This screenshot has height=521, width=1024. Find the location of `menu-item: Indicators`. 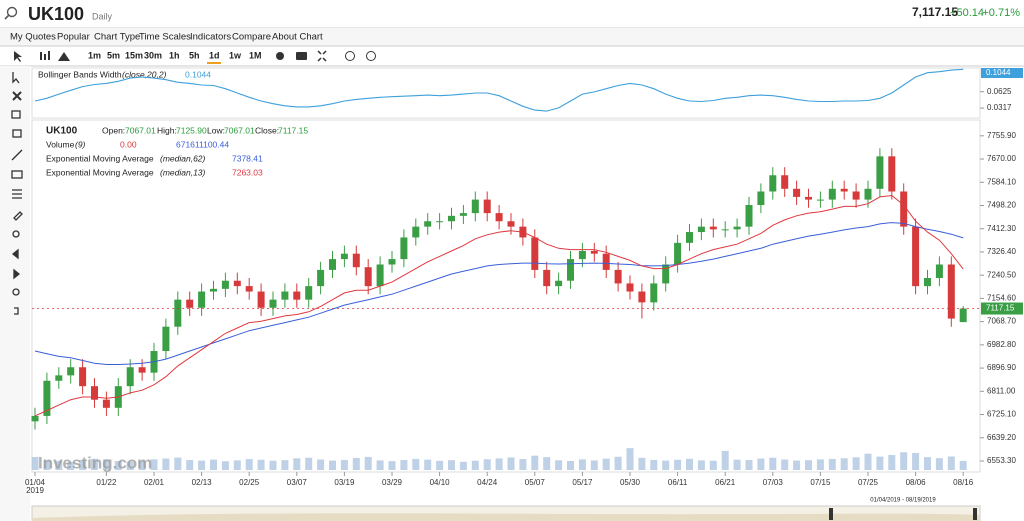

menu-item: Indicators is located at coordinates (210, 37).